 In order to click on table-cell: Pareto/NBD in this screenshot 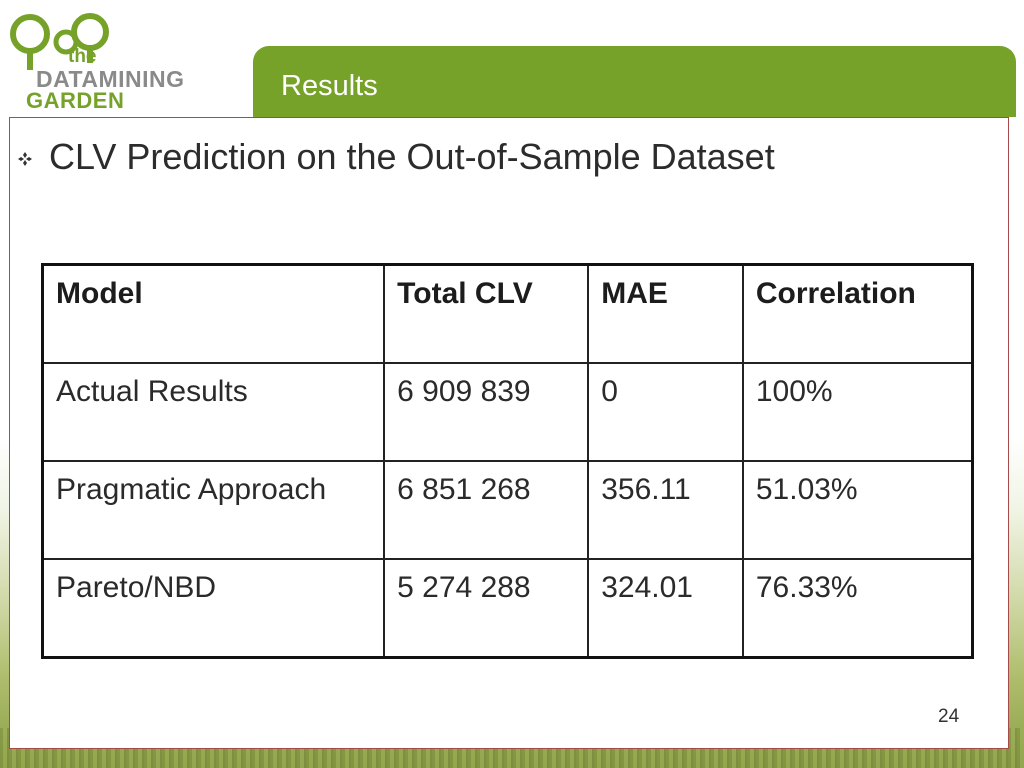, I will do `click(213, 608)`.